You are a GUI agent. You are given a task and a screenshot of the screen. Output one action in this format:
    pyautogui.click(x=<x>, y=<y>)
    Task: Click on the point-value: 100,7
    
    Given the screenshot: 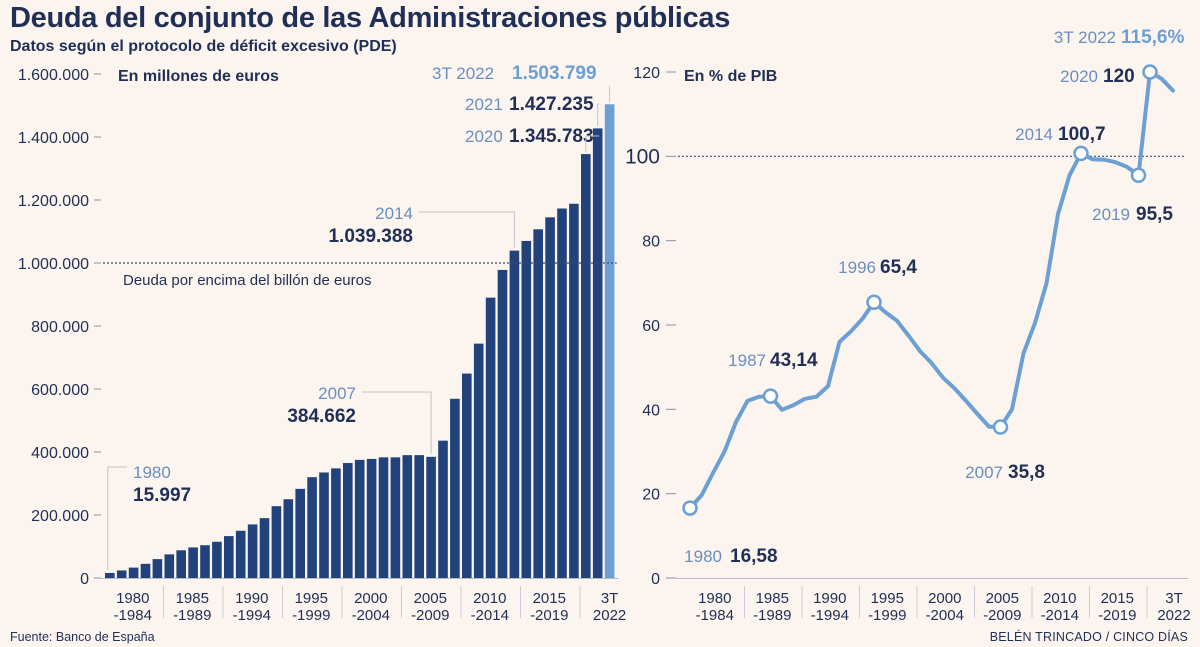 What is the action you would take?
    pyautogui.click(x=1082, y=134)
    